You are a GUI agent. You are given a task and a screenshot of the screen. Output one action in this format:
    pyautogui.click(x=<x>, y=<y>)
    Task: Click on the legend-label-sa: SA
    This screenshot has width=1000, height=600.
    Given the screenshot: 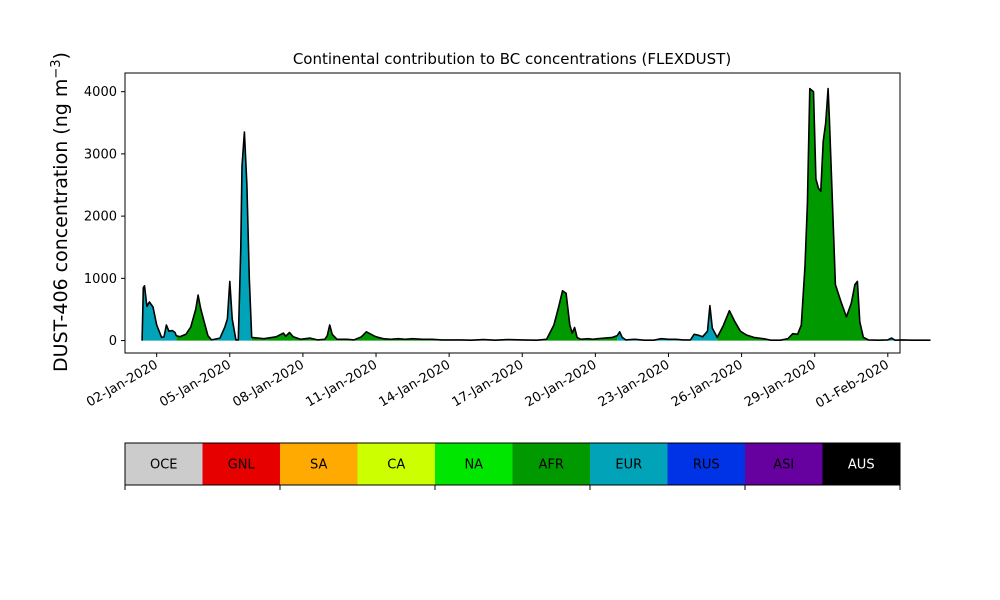 What is the action you would take?
    pyautogui.click(x=318, y=465)
    